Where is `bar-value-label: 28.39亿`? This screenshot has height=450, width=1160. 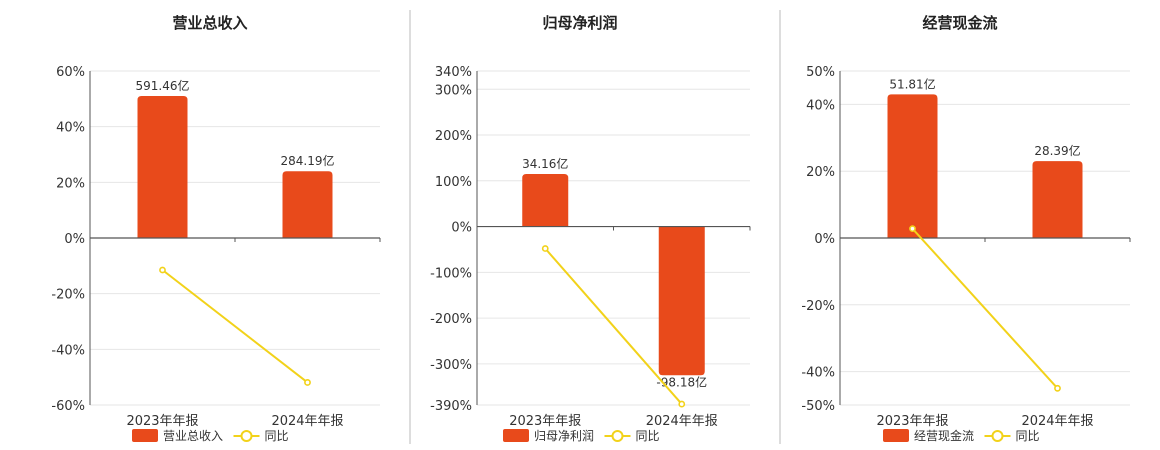 bar-value-label: 28.39亿 is located at coordinates (1057, 150).